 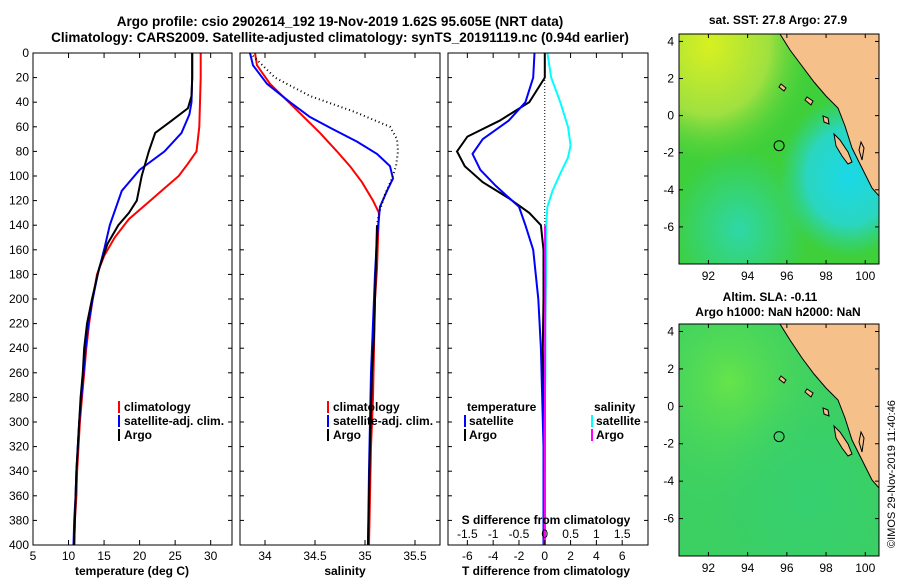 What do you see at coordinates (19, 545) in the screenshot?
I see `depth-tick-label: 400` at bounding box center [19, 545].